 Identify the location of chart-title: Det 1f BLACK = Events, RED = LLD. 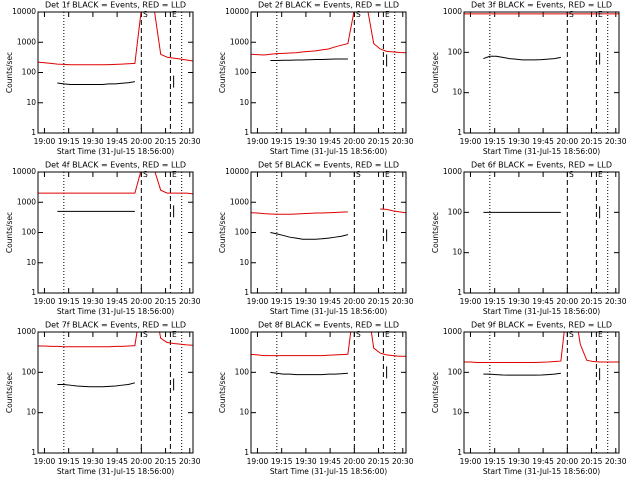
(115, 5).